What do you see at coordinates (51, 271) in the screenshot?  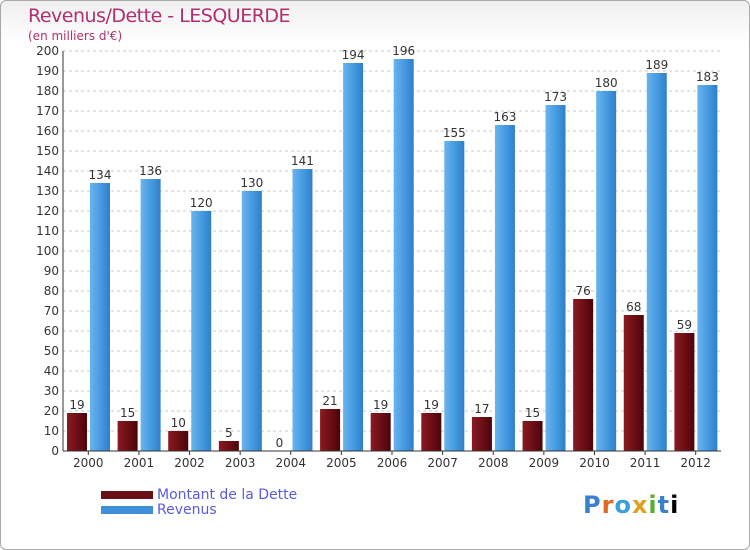 I see `y-tick-label: 90` at bounding box center [51, 271].